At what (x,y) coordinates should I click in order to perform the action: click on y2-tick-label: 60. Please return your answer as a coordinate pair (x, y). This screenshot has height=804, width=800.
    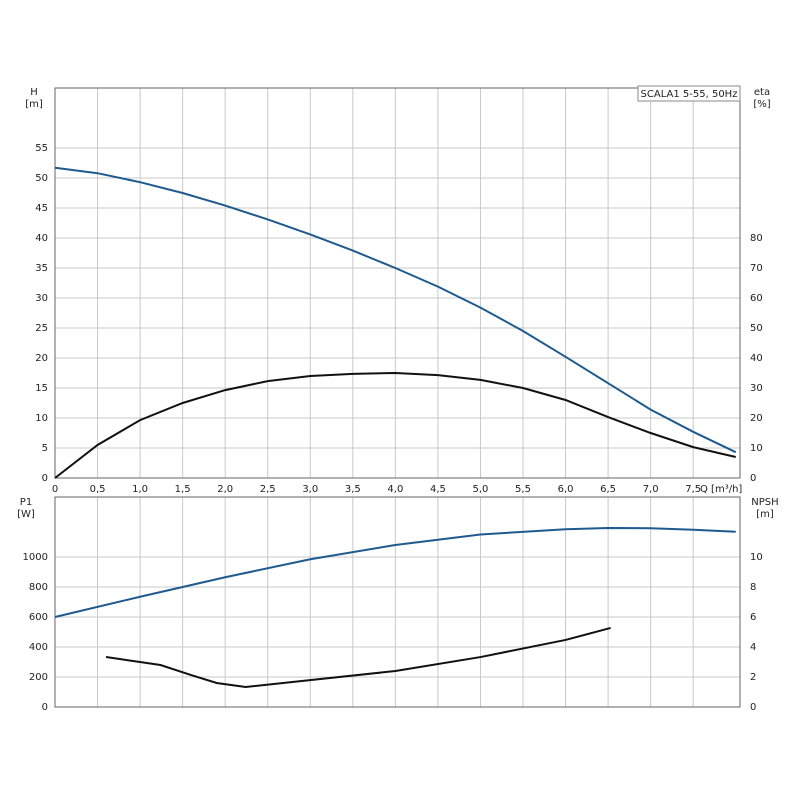
    Looking at the image, I should click on (756, 298).